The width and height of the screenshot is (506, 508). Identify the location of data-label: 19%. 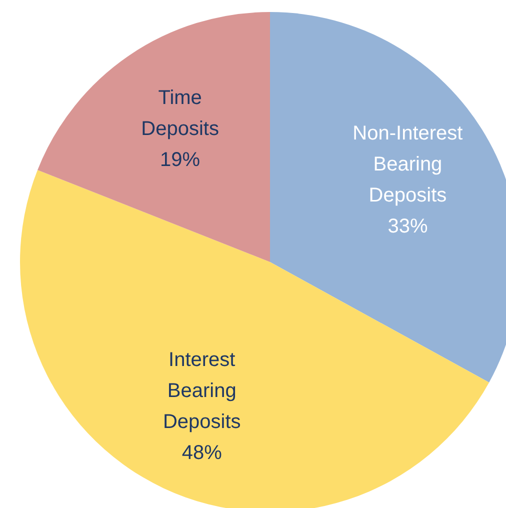
(180, 160).